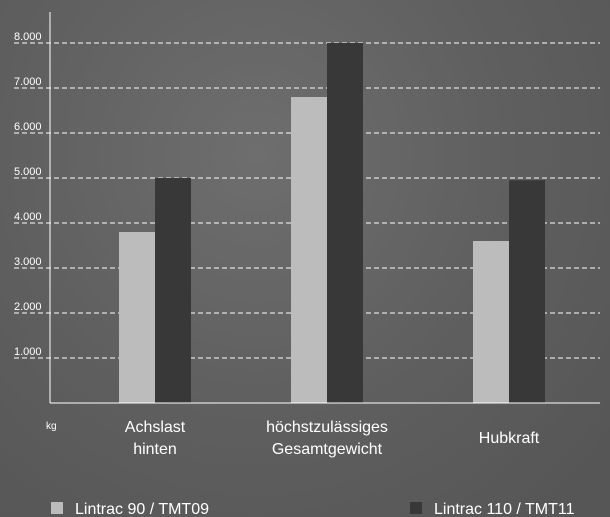 This screenshot has height=517, width=610. I want to click on y-tick-label: 8.000, so click(28, 37).